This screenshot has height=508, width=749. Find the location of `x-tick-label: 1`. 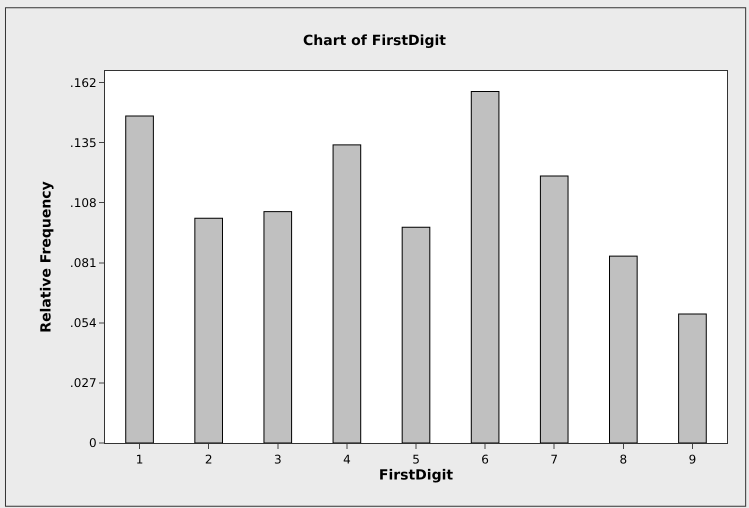

x-tick-label: 1 is located at coordinates (140, 459).